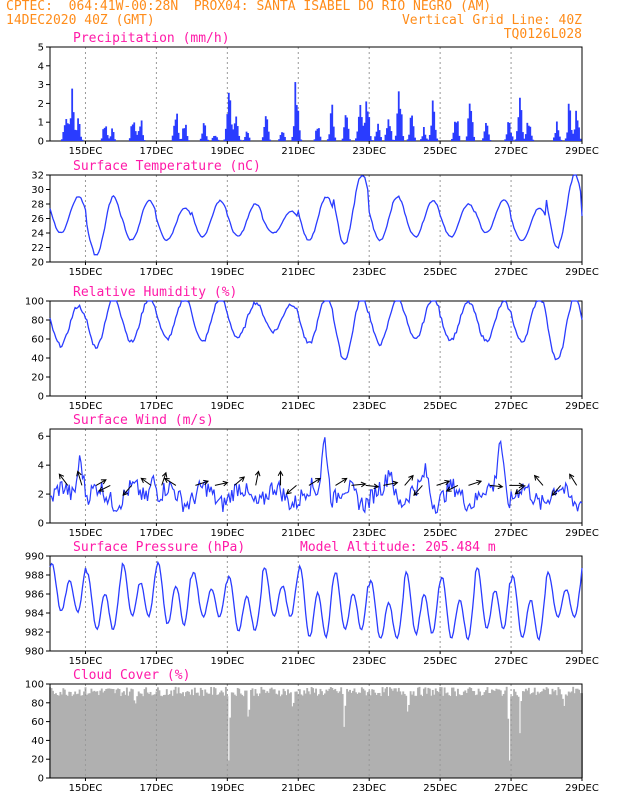 The image size is (618, 800). I want to click on y-tick-label: 20, so click(37, 378).